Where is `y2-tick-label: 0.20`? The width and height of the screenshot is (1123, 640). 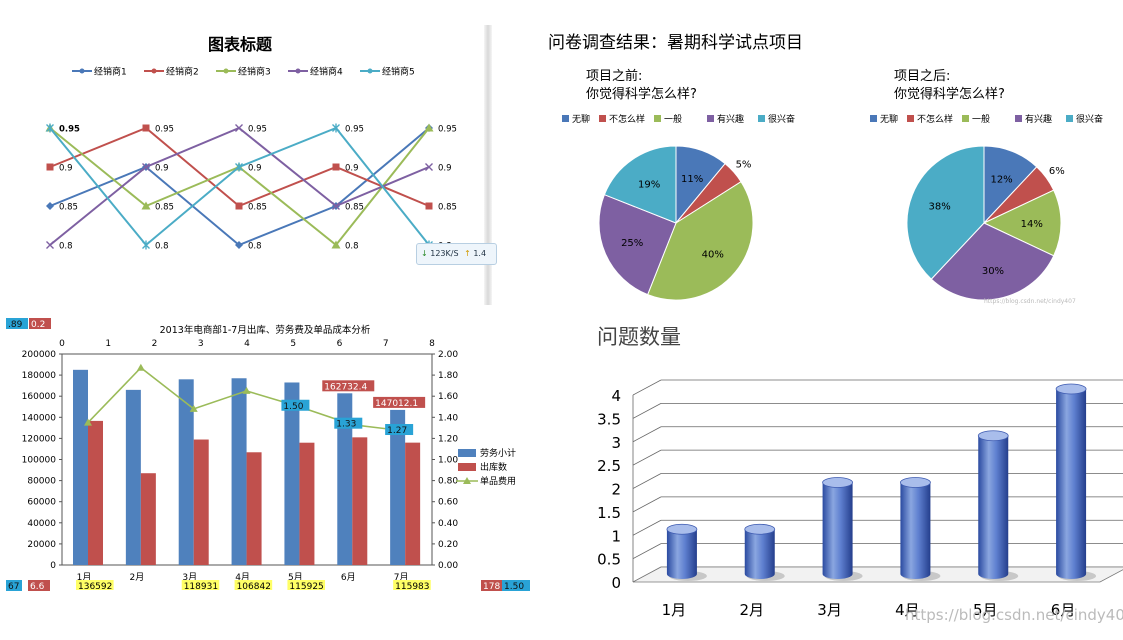
y2-tick-label: 0.20 is located at coordinates (448, 545).